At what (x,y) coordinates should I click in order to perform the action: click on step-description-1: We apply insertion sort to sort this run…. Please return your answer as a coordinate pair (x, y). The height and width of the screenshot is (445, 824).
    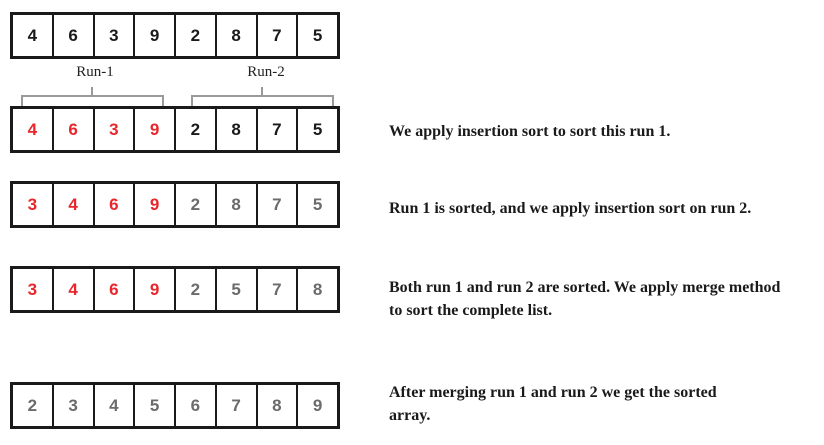
    Looking at the image, I should click on (530, 131).